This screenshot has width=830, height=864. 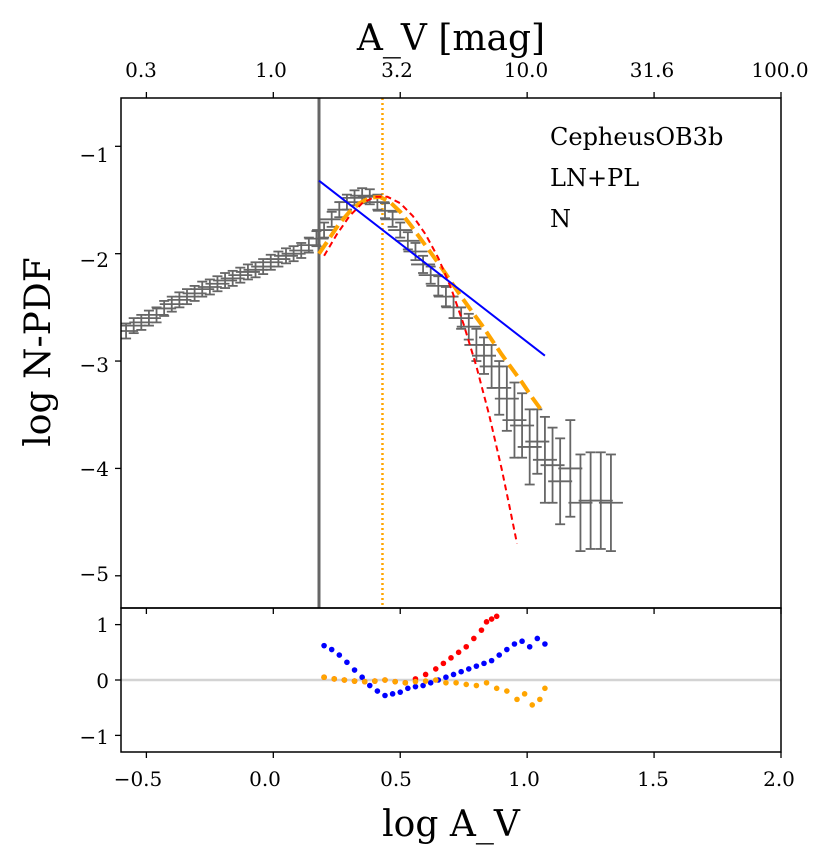 What do you see at coordinates (779, 779) in the screenshot?
I see `x-tick-label: 2.0` at bounding box center [779, 779].